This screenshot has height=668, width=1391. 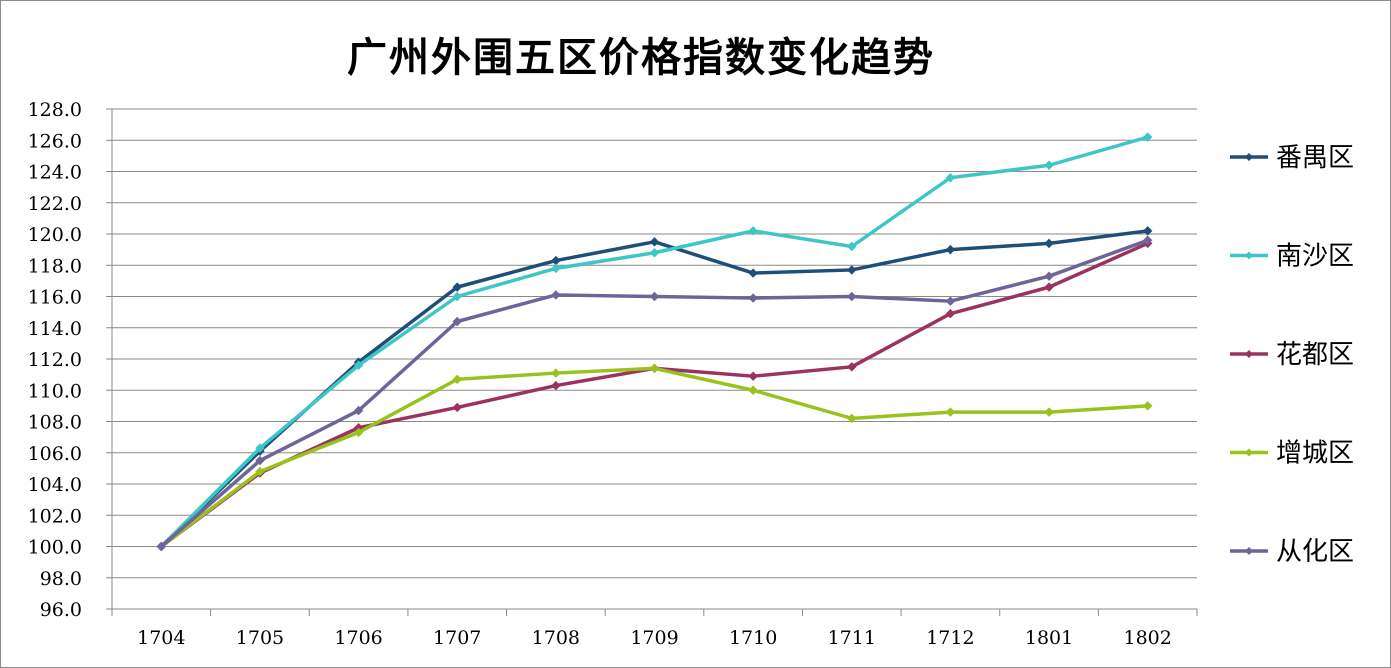 What do you see at coordinates (55, 141) in the screenshot?
I see `y-tick-label: 126.0` at bounding box center [55, 141].